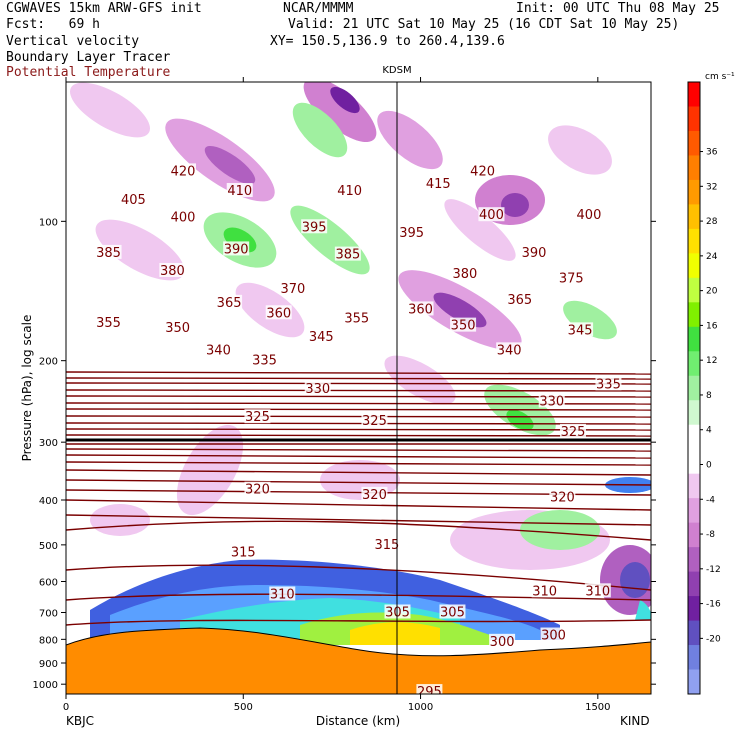 The width and height of the screenshot is (740, 740). I want to click on theta-contour-label: 330, so click(317, 389).